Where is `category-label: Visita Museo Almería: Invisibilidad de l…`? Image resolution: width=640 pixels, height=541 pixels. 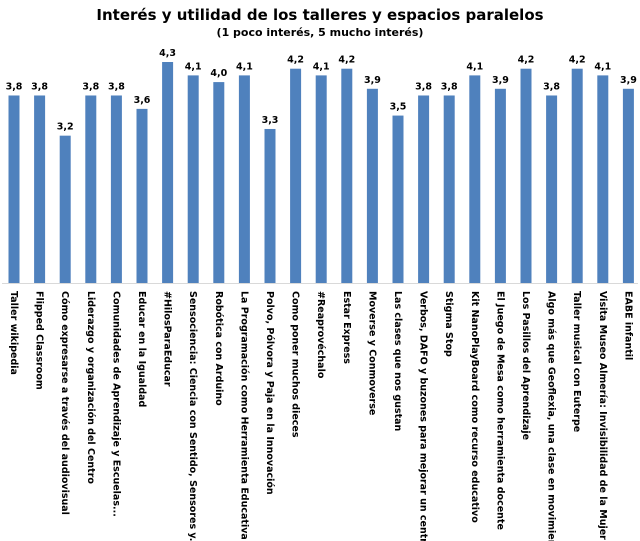 category-label: Visita Museo Almería: Invisibilidad de l… is located at coordinates (602, 415).